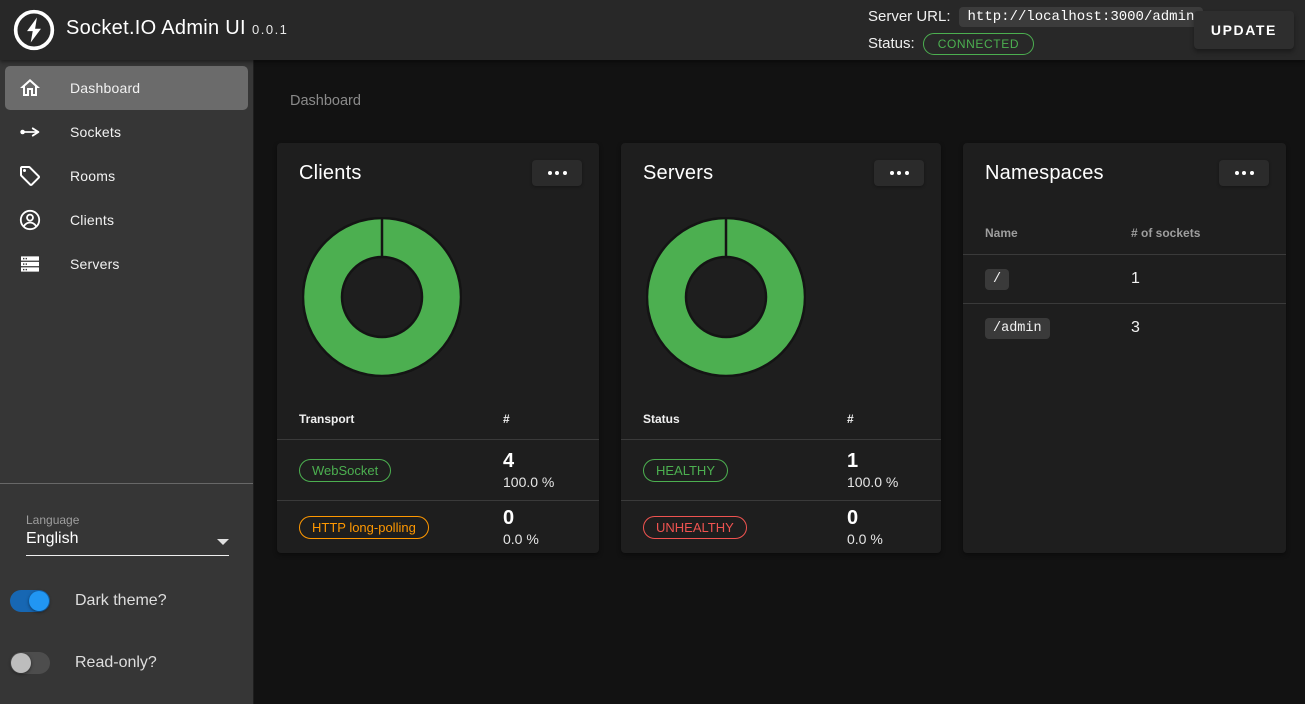  What do you see at coordinates (156, 28) in the screenshot?
I see `app-title: Socket.IO Admin UI` at bounding box center [156, 28].